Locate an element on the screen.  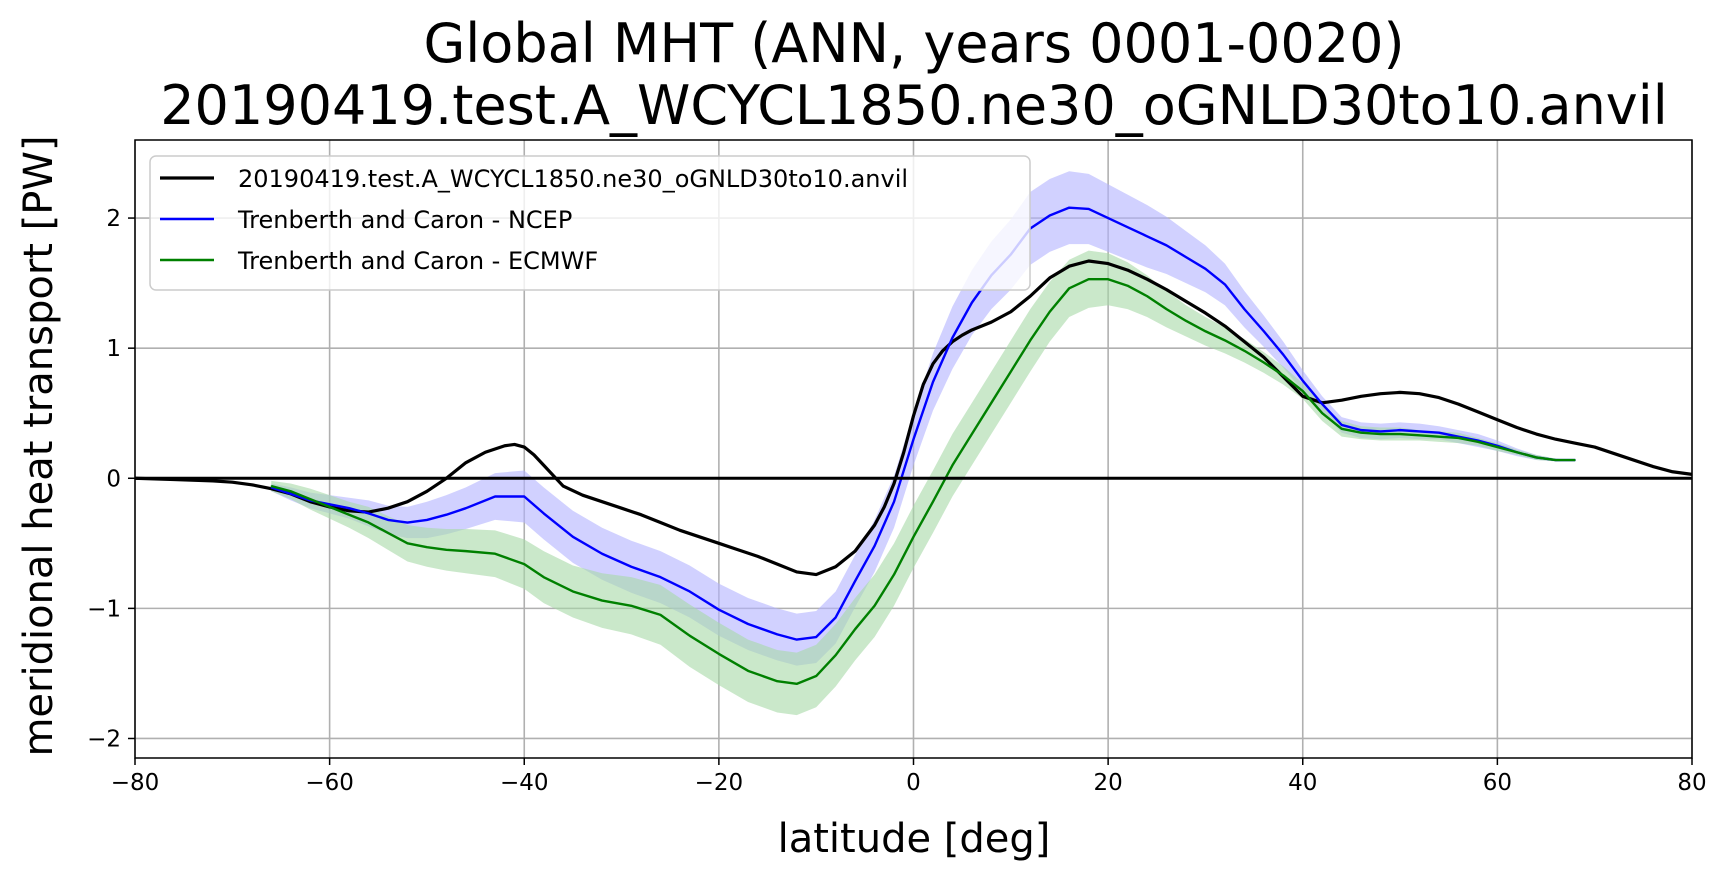
x-tick-label: 80 is located at coordinates (1691, 783).